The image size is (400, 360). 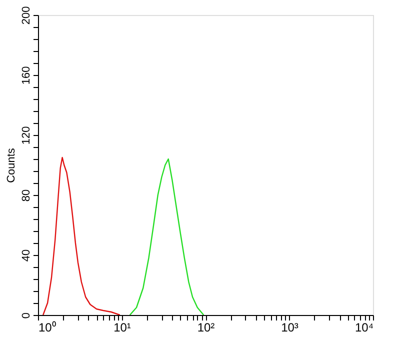 I want to click on x-tick-label: 10⁰, so click(x=47, y=327).